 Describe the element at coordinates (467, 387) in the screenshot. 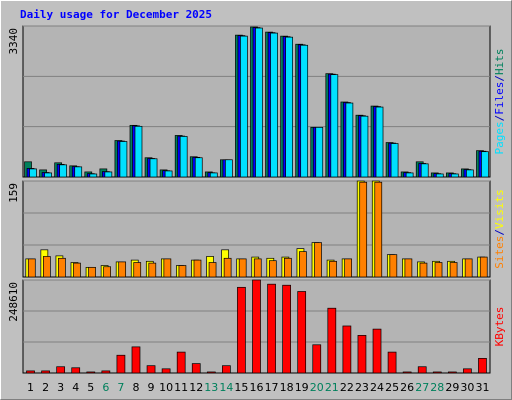

I see `x-tick-label: 30` at that location.